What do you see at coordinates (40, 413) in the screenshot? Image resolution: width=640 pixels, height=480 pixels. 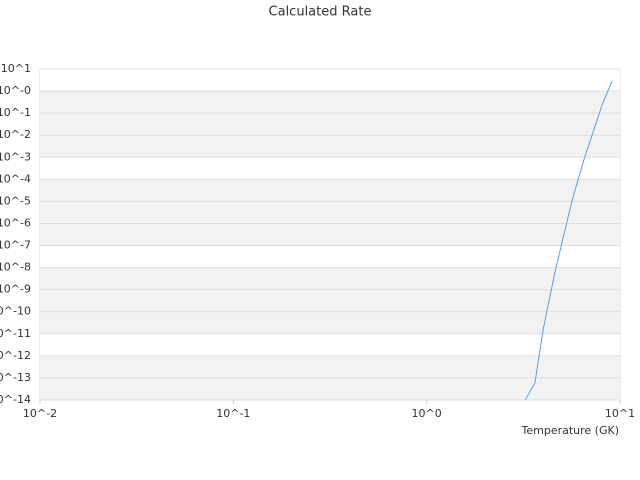 I see `x-tick-label: 10^-2` at bounding box center [40, 413].